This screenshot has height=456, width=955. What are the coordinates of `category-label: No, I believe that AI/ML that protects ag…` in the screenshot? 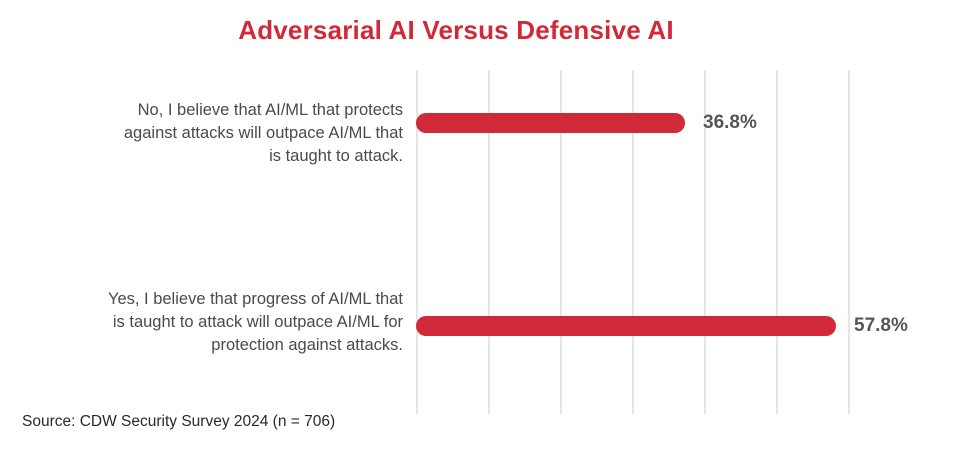 It's located at (210, 133).